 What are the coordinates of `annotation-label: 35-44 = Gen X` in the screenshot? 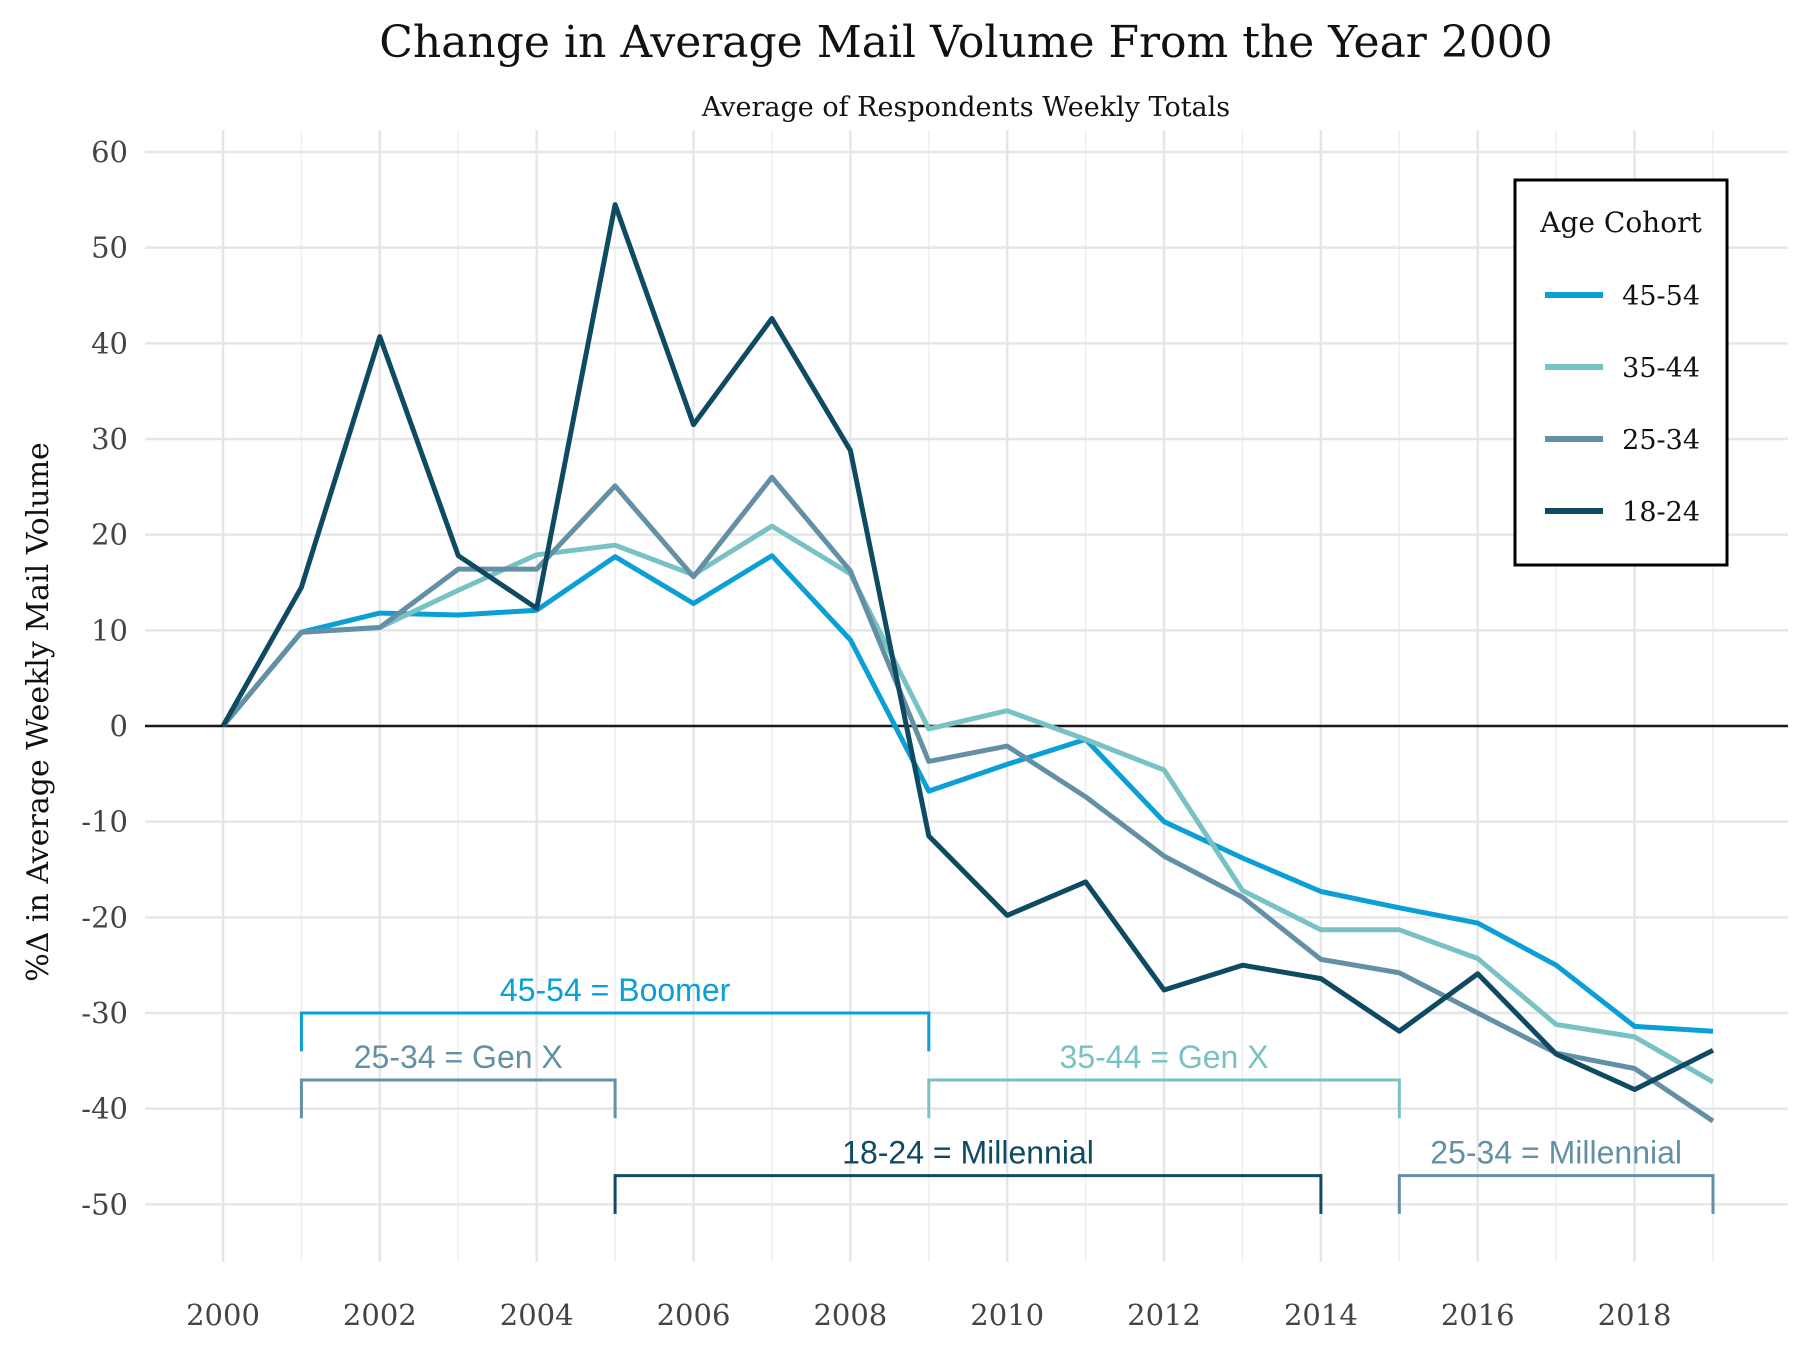 It's located at (1164, 1057).